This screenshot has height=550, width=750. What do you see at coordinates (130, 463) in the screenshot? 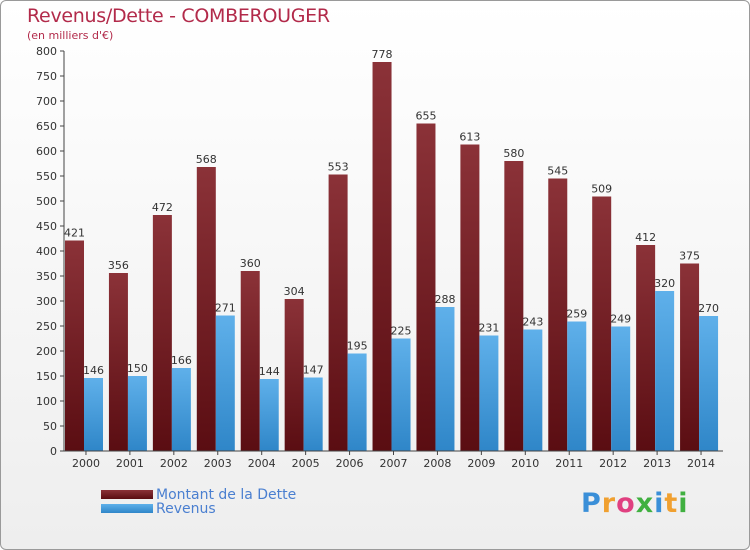
I see `x-tick-label: 2001` at bounding box center [130, 463].